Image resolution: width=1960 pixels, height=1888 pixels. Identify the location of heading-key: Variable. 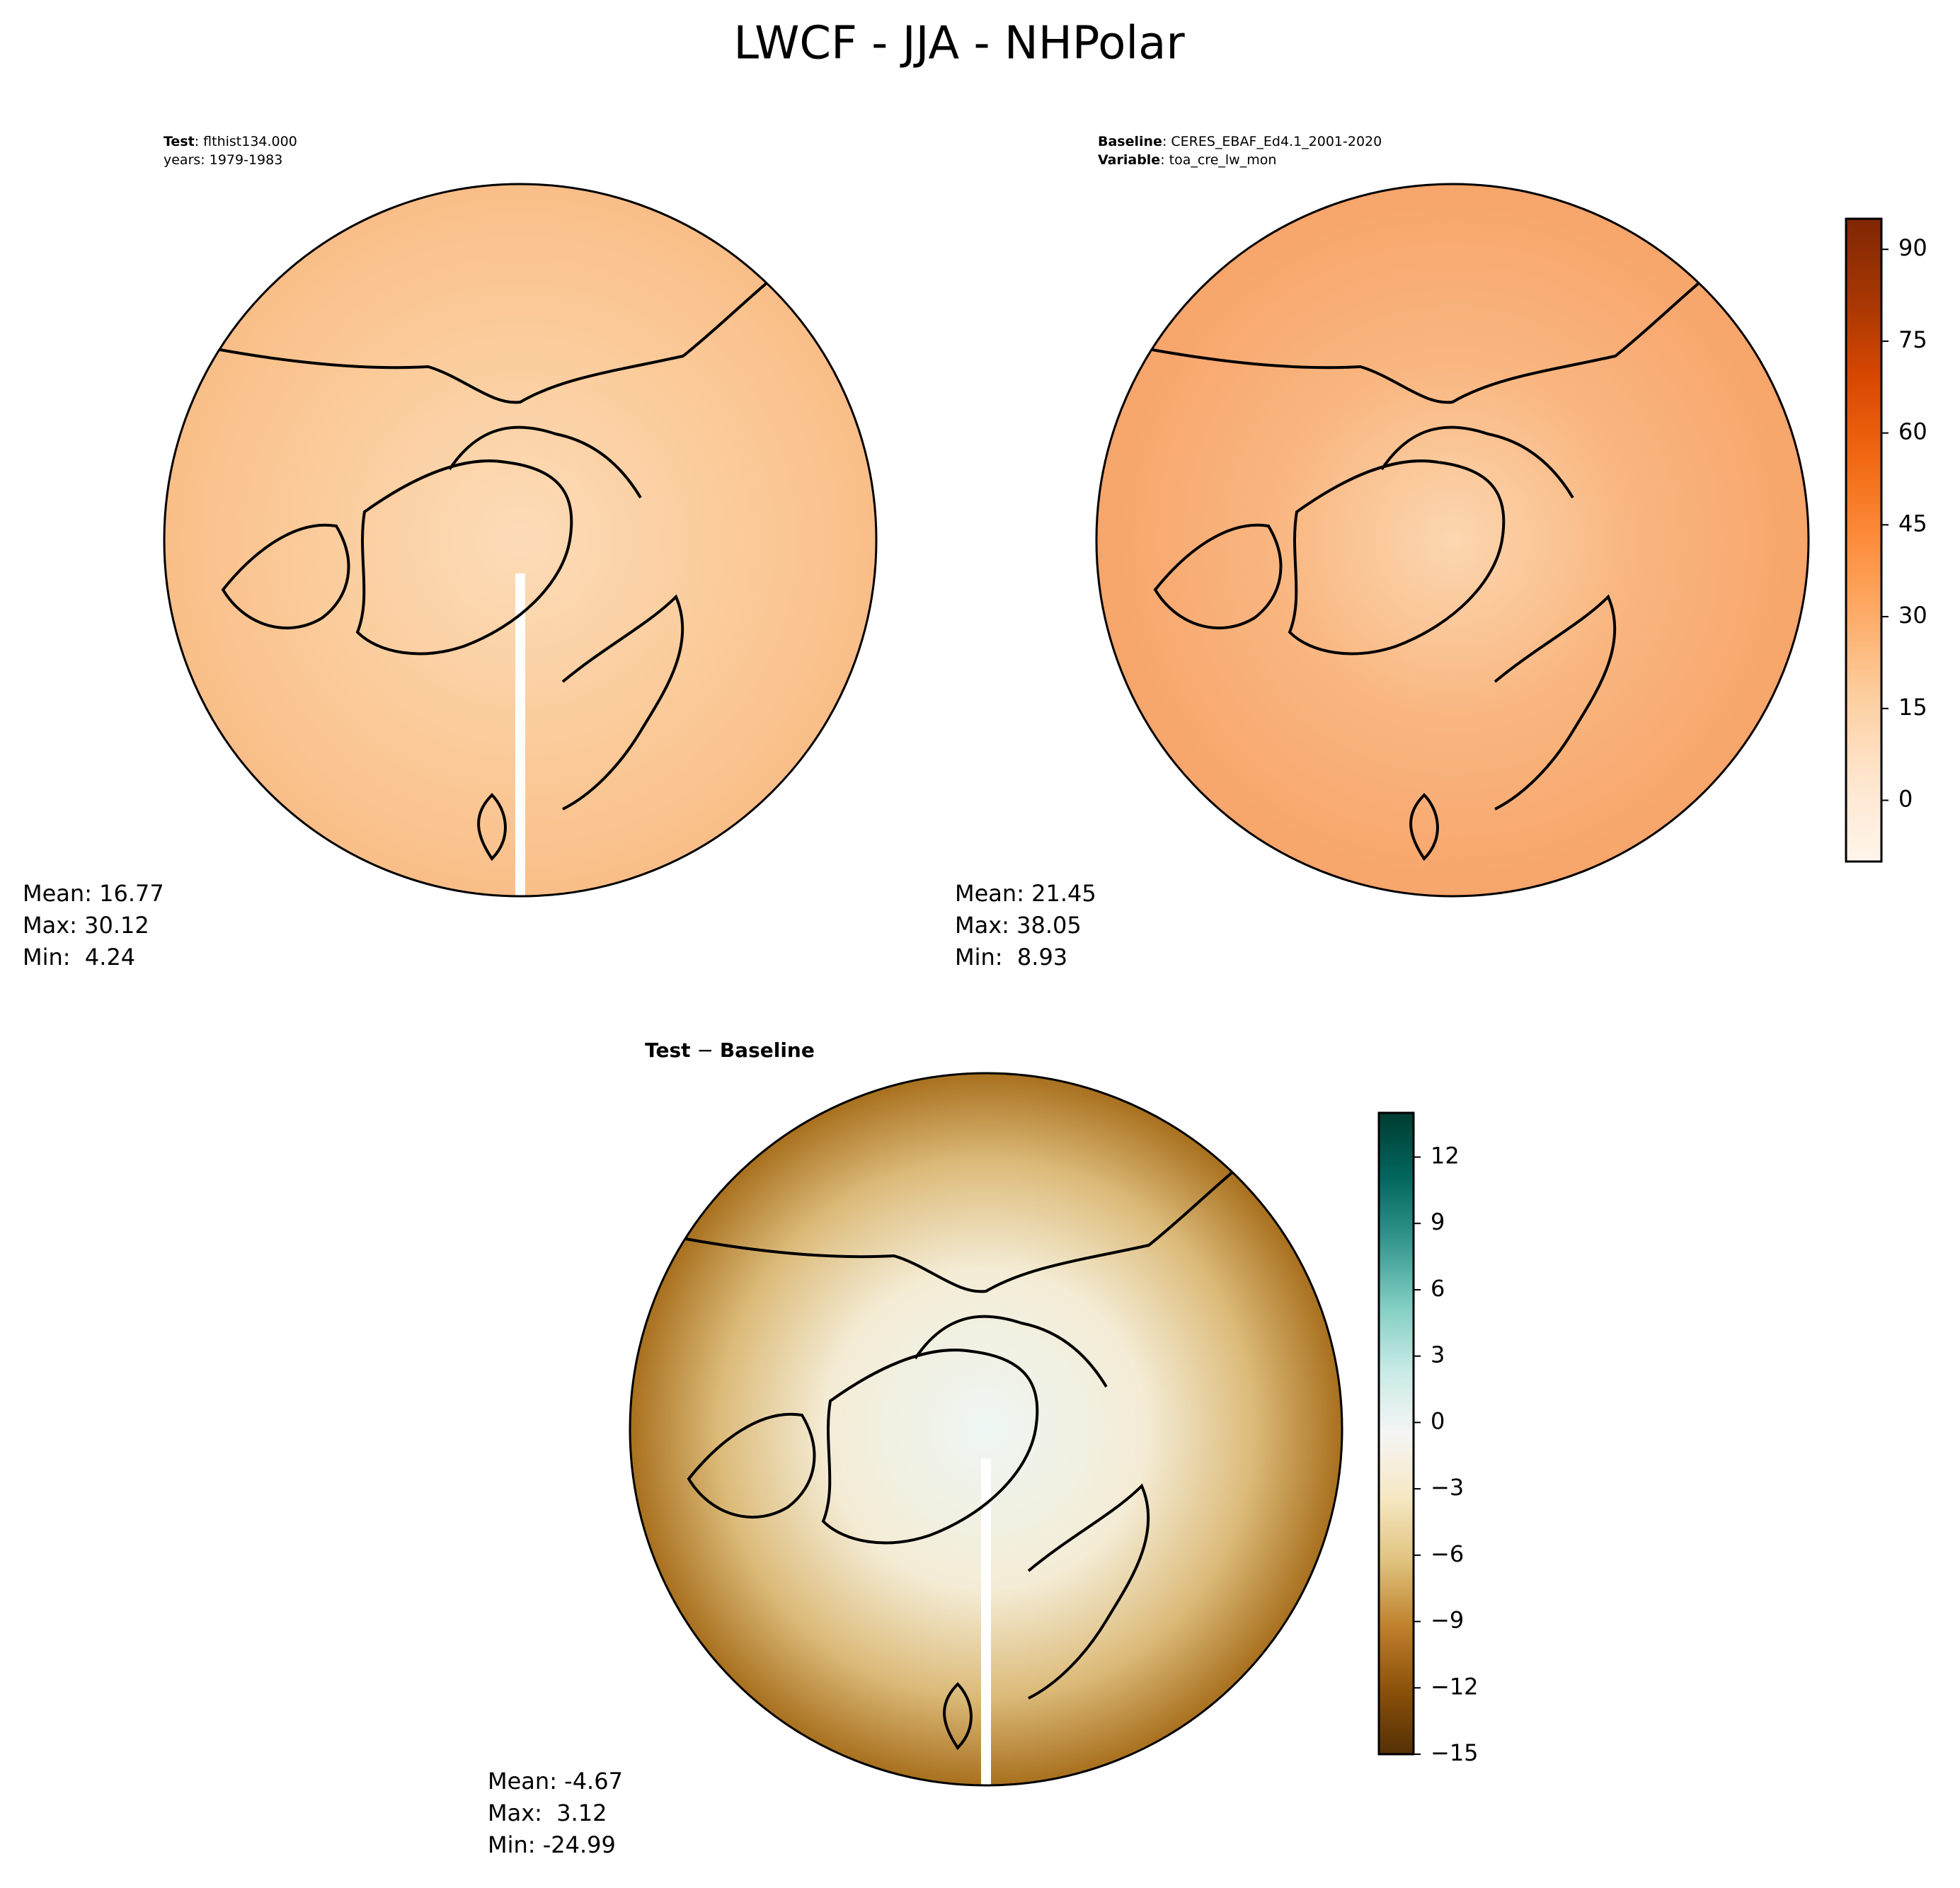
(1129, 160).